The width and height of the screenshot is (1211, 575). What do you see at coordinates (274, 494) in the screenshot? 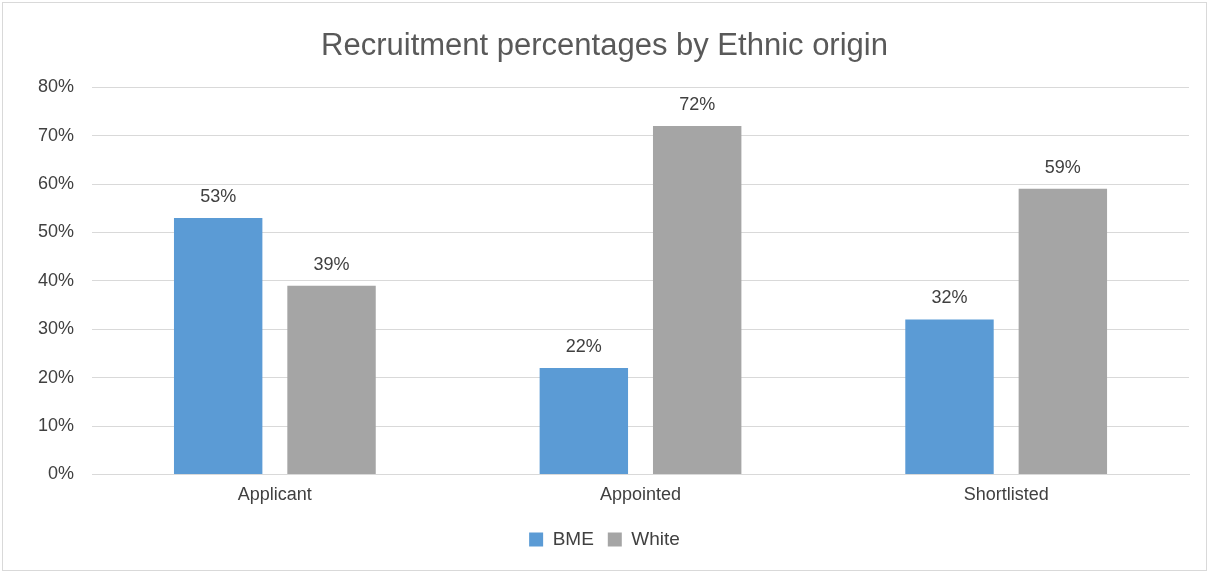
I see `x-tick-label: Applicant` at bounding box center [274, 494].